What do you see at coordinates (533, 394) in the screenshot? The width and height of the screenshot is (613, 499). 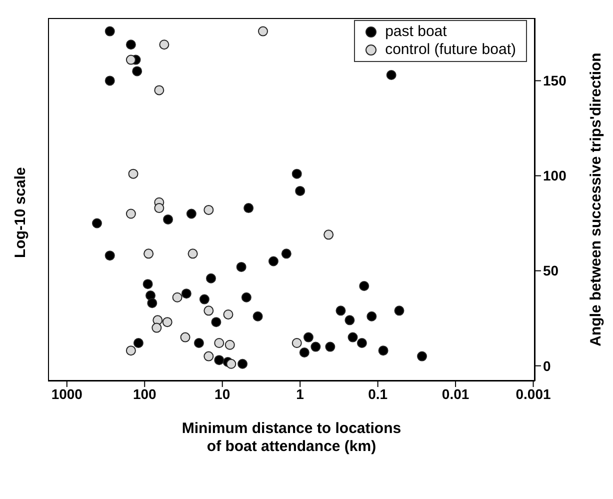 I see `x-tick-label: 0.001` at bounding box center [533, 394].